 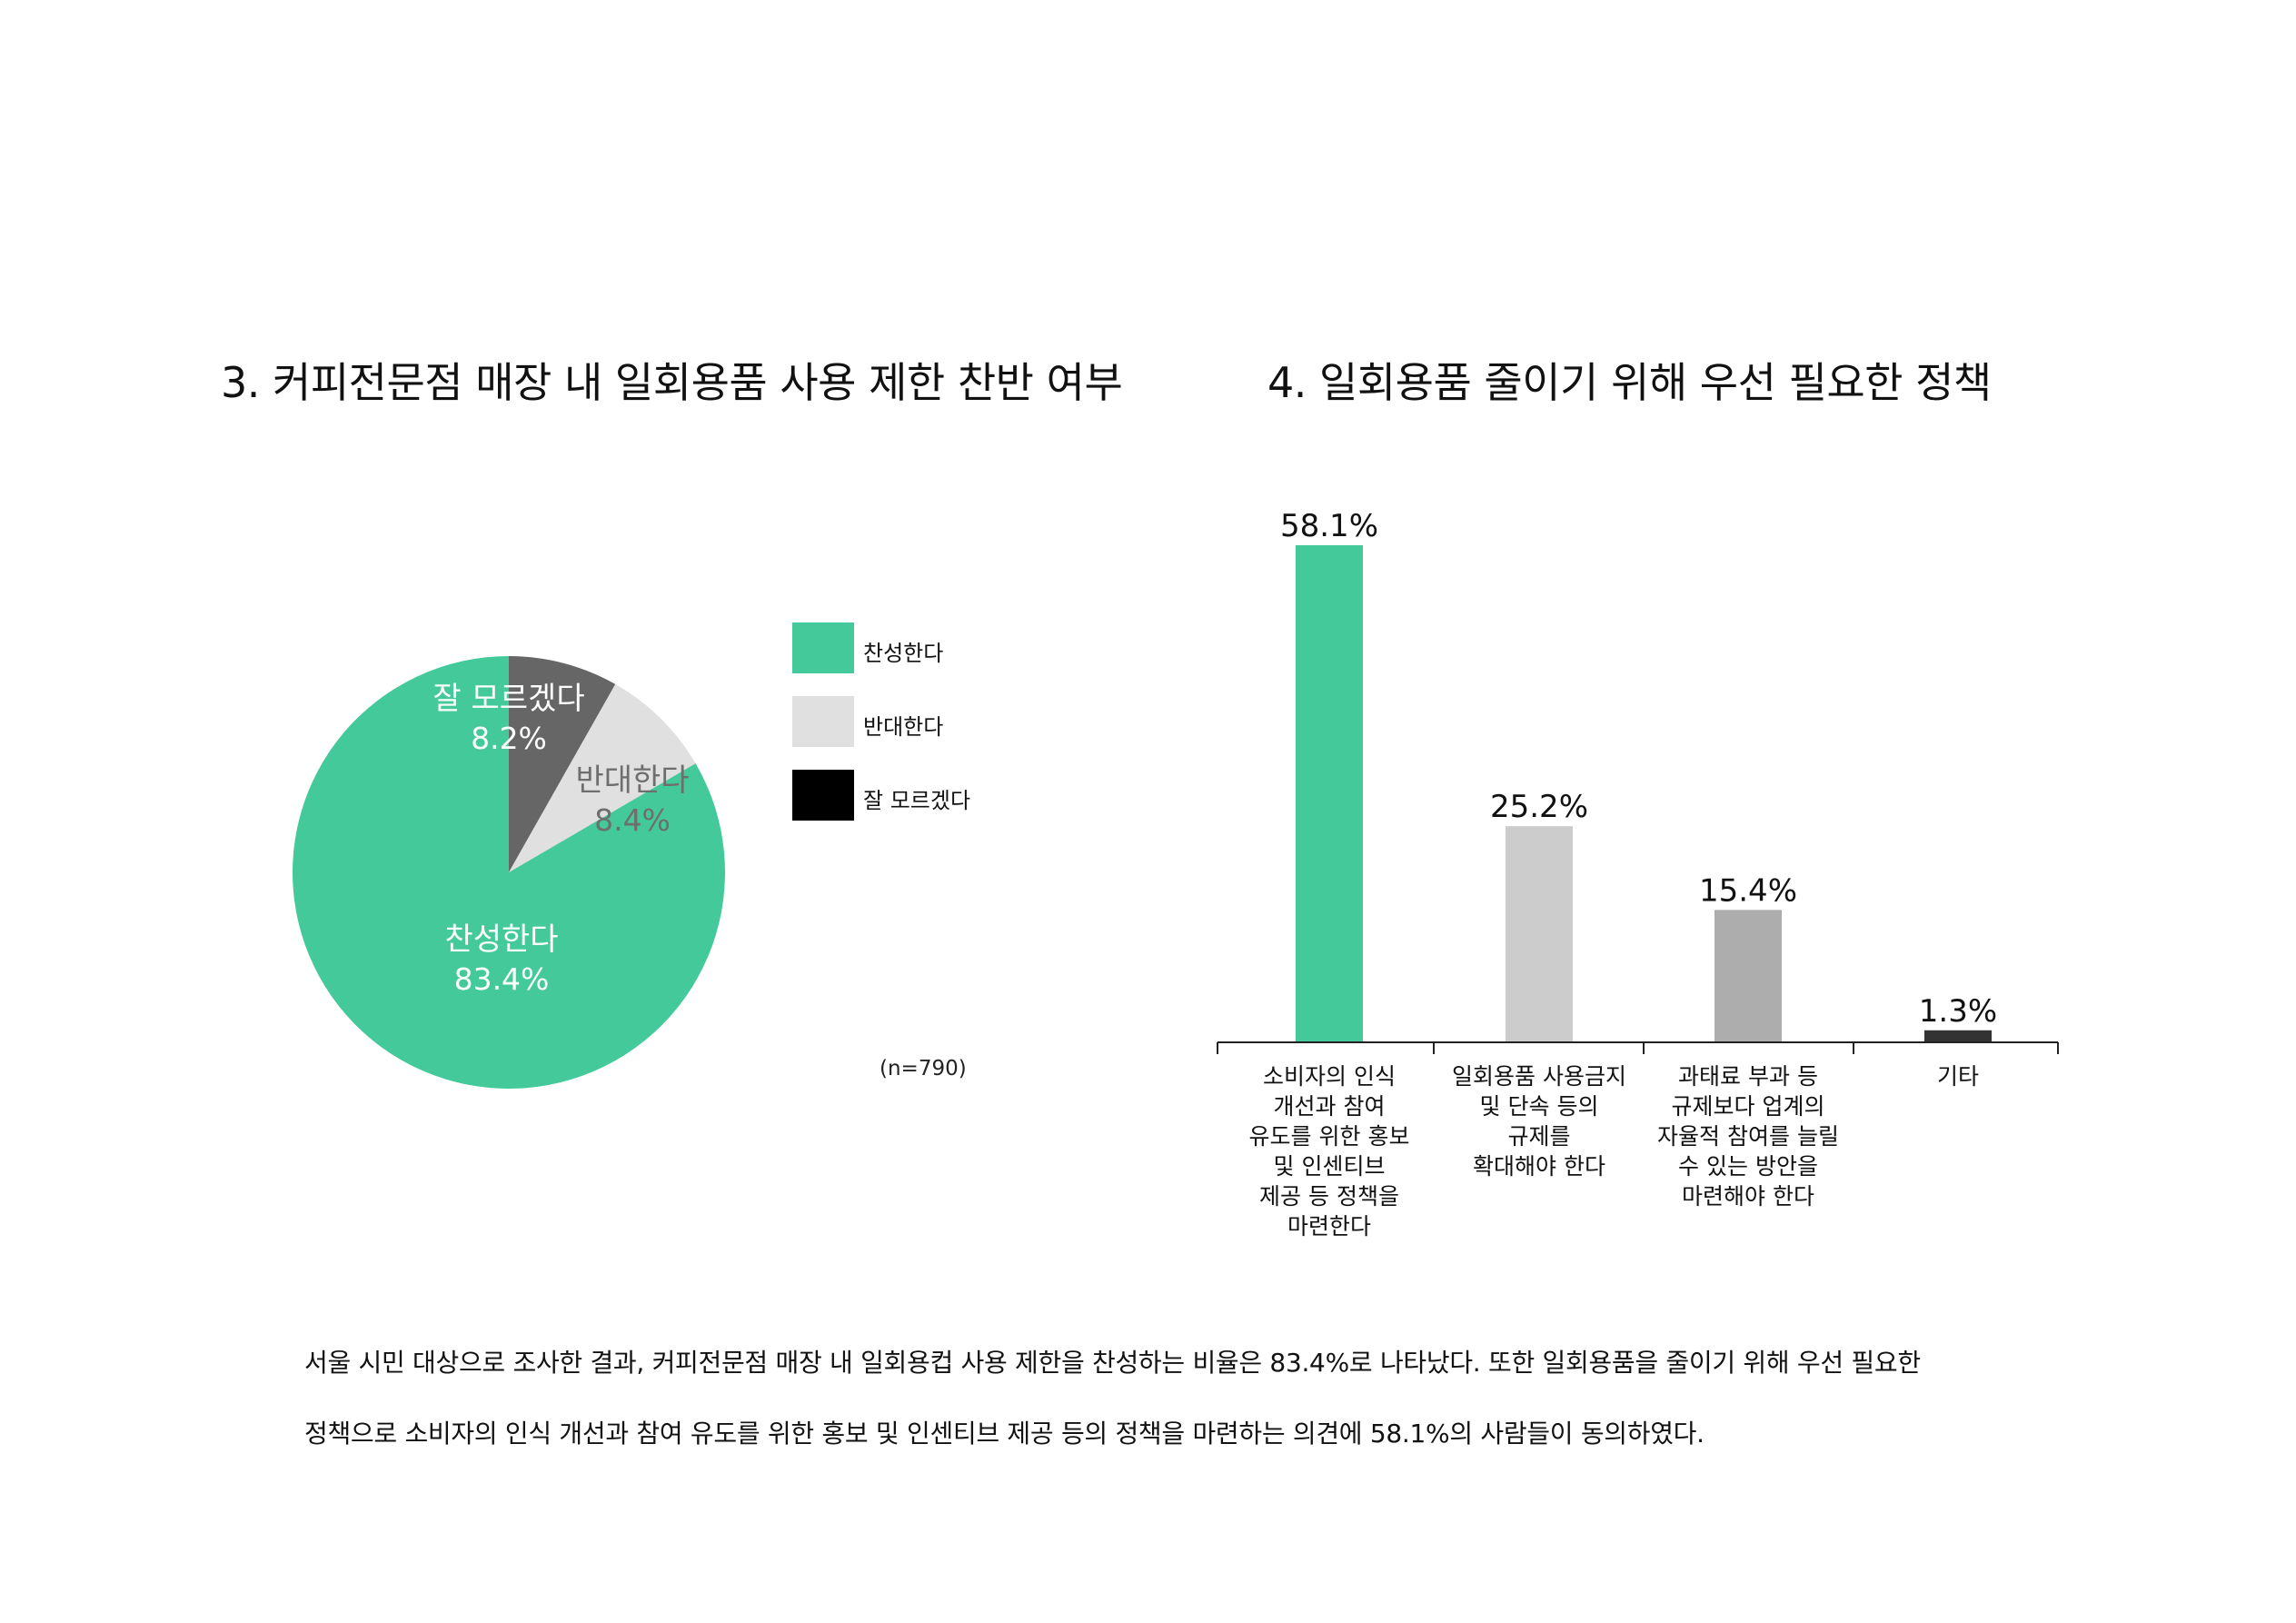 What do you see at coordinates (502, 979) in the screenshot?
I see `pie-slice-value-2: 83.4%` at bounding box center [502, 979].